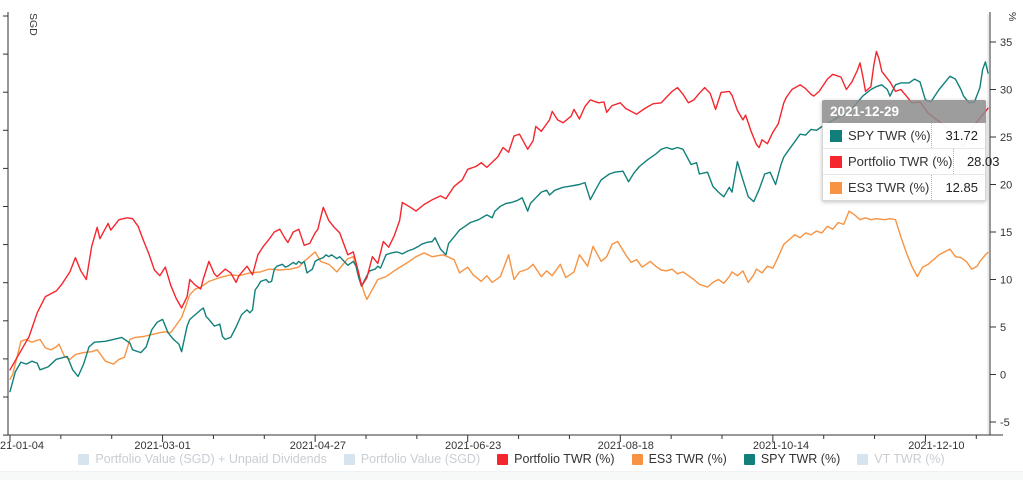  I want to click on tooltip-date: 2021-12-29, so click(904, 111).